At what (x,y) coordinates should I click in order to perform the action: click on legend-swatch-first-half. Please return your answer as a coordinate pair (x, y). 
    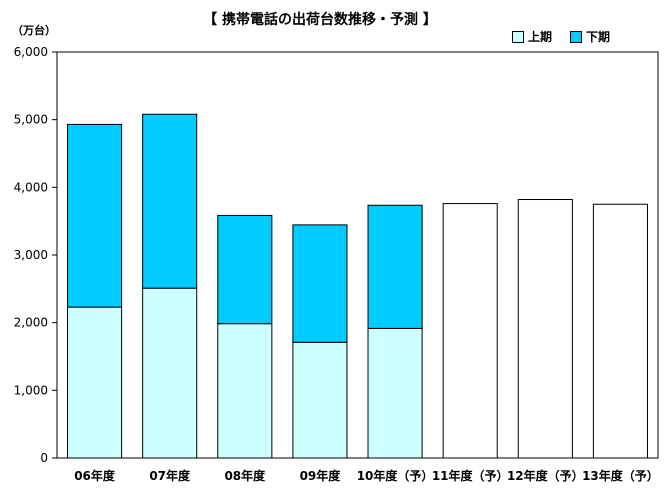
    Looking at the image, I should click on (518, 36).